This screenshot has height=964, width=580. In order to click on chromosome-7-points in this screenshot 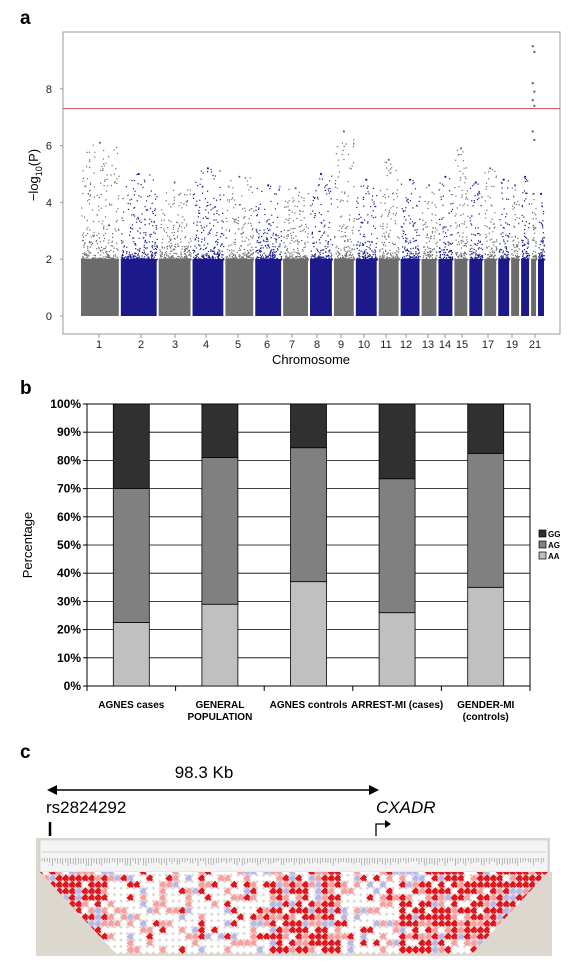, I will do `click(296, 251)`.